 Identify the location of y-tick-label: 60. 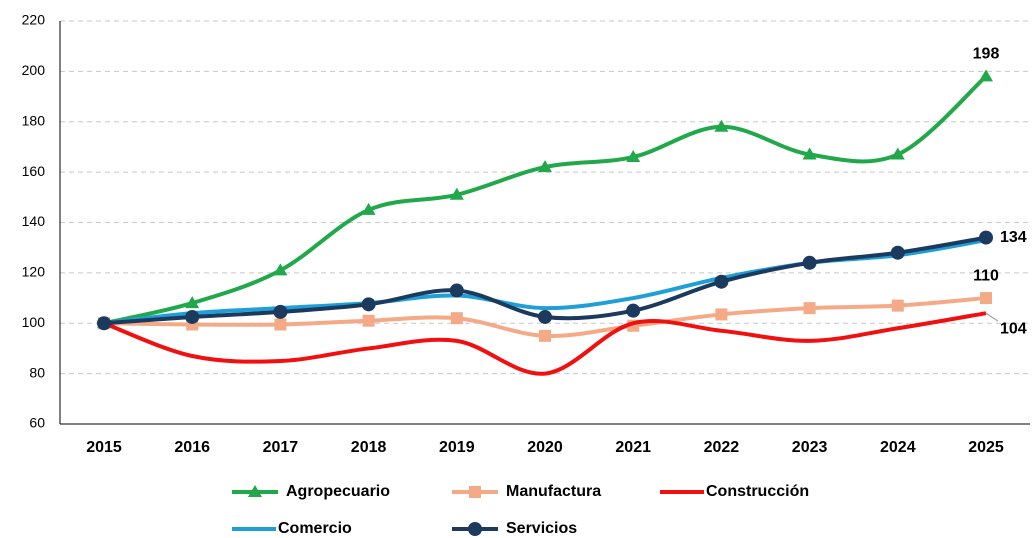
(37, 423).